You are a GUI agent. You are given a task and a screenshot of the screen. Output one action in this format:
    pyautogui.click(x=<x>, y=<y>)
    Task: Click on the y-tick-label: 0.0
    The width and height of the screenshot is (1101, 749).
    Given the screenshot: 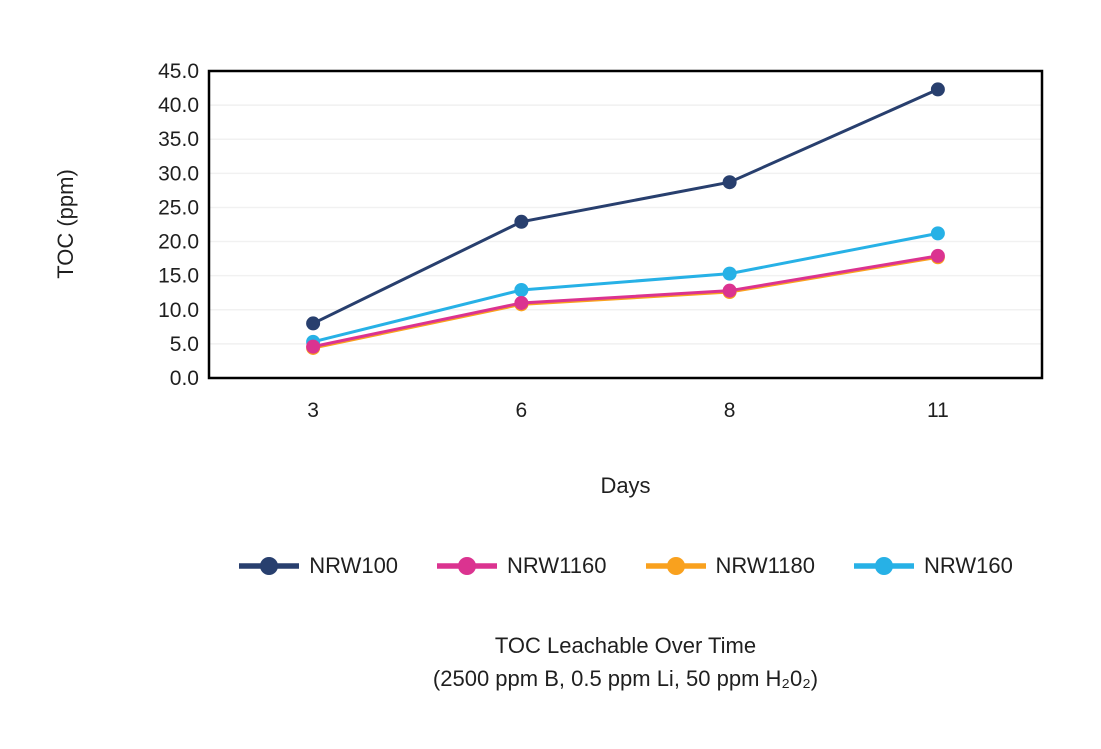 What is the action you would take?
    pyautogui.click(x=184, y=378)
    